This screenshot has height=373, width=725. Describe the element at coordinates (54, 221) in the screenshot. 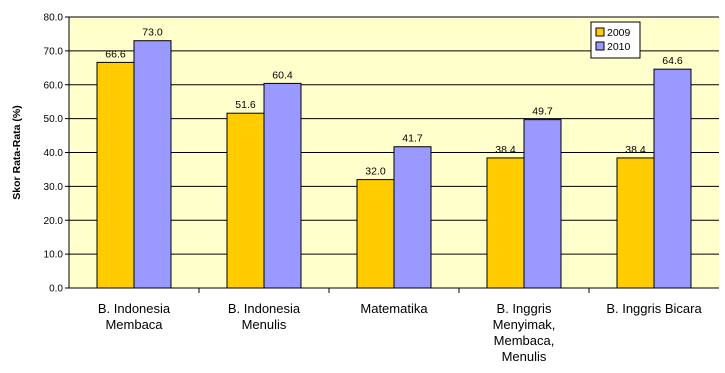

I see `y-tick-label: 20.0` at that location.